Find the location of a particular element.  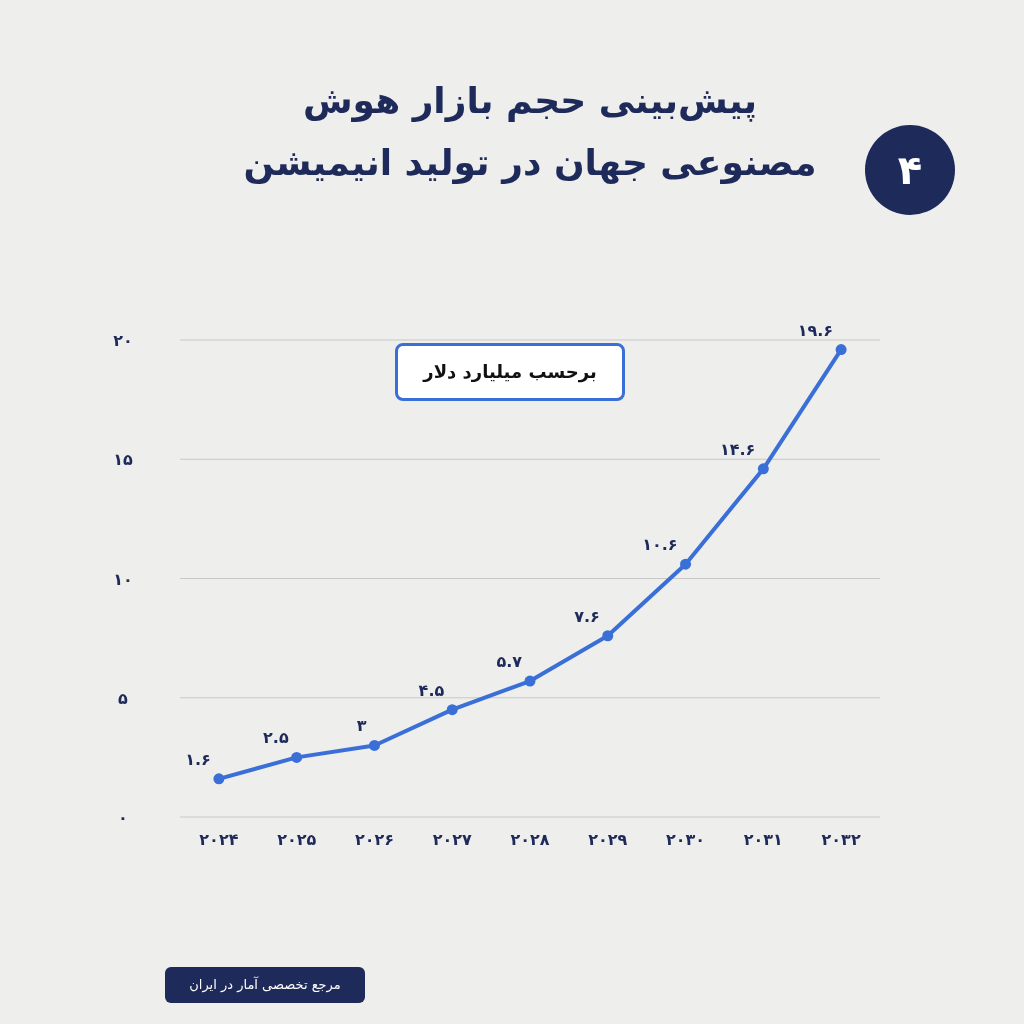

data-label: ۱۹.۶ is located at coordinates (815, 330).